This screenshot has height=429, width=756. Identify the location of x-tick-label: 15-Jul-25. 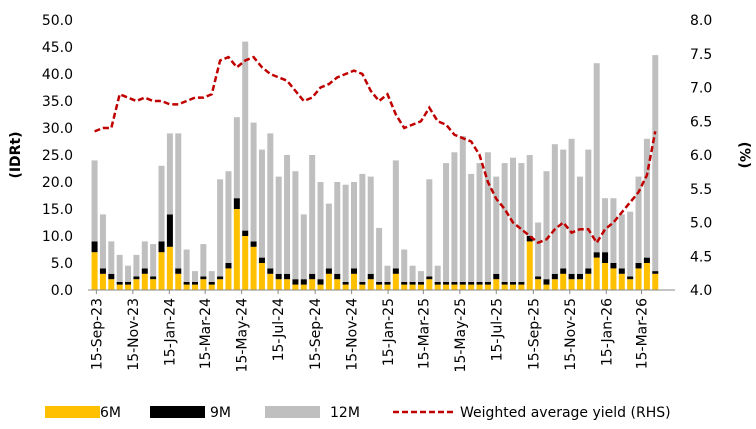
(497, 329).